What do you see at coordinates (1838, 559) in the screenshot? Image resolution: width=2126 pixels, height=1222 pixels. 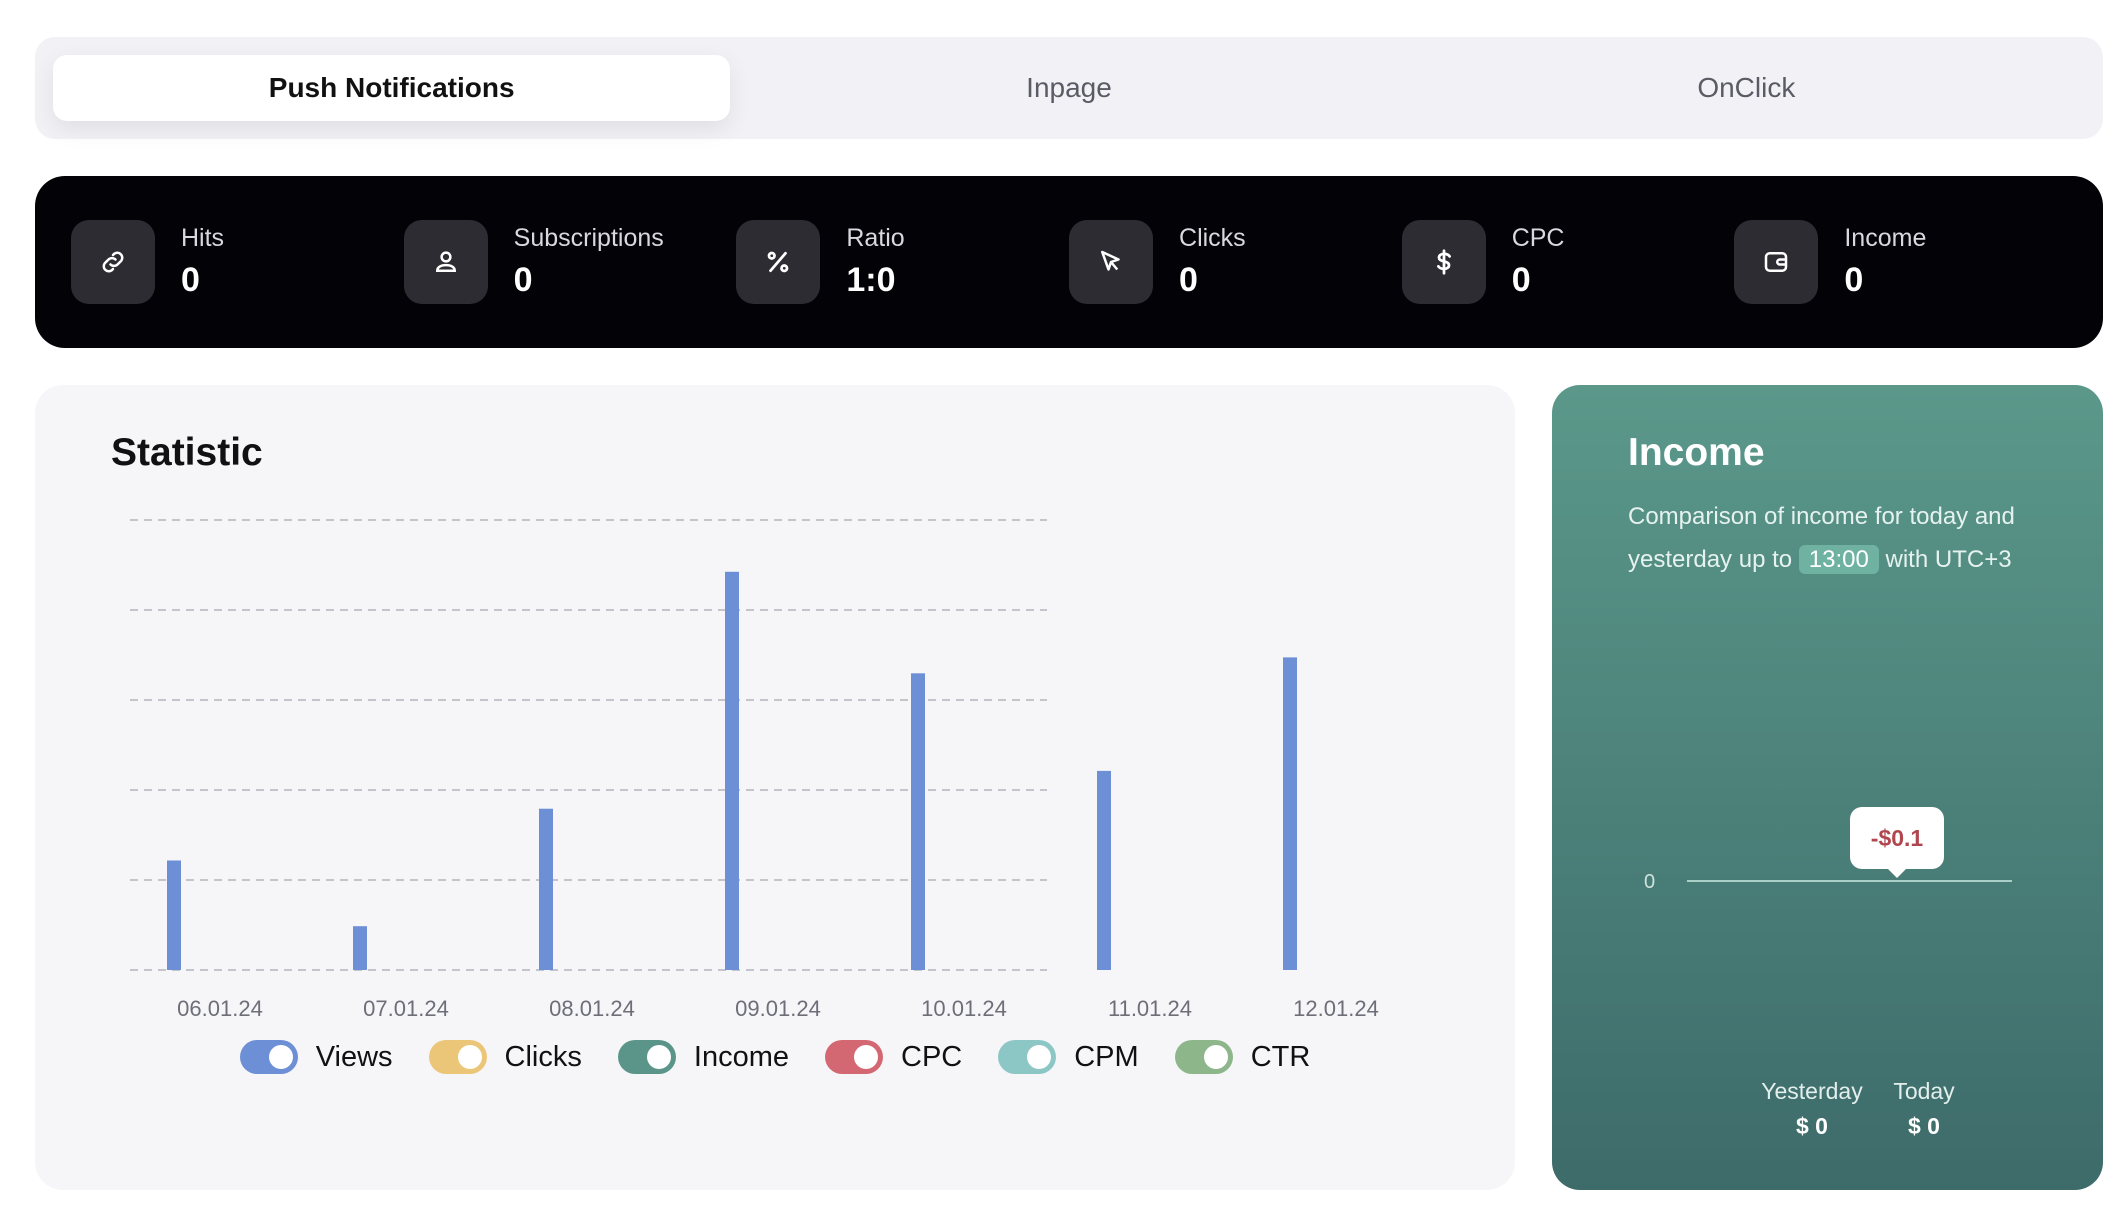 I see `time-chip: 13:00` at bounding box center [1838, 559].